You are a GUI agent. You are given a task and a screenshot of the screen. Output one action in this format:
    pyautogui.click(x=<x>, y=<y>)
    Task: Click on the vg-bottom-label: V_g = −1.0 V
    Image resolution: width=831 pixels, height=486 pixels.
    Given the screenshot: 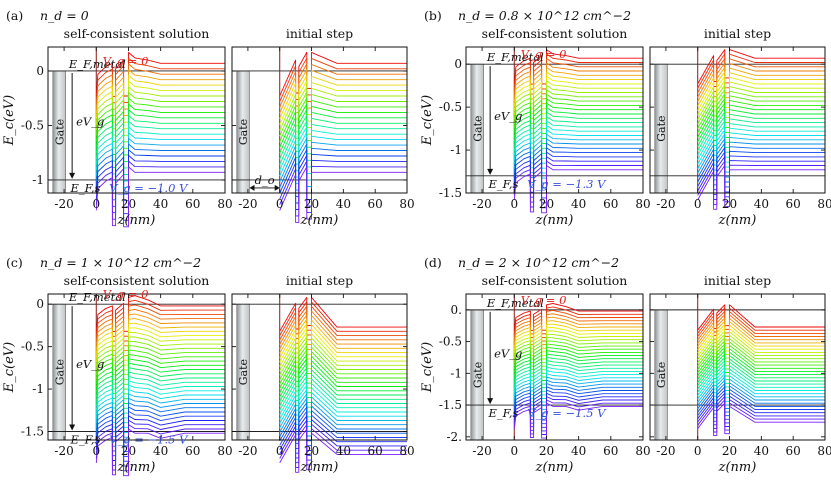 What is the action you would take?
    pyautogui.click(x=149, y=188)
    